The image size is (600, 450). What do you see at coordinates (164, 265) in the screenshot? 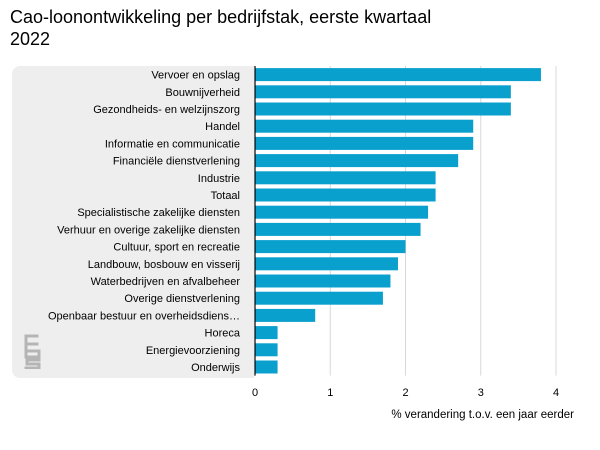
I see `category-label: Landbouw, bosbouw en visserij` at bounding box center [164, 265].